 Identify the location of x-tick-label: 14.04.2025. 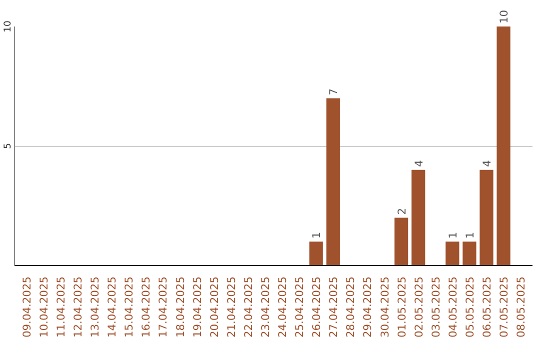
(112, 307).